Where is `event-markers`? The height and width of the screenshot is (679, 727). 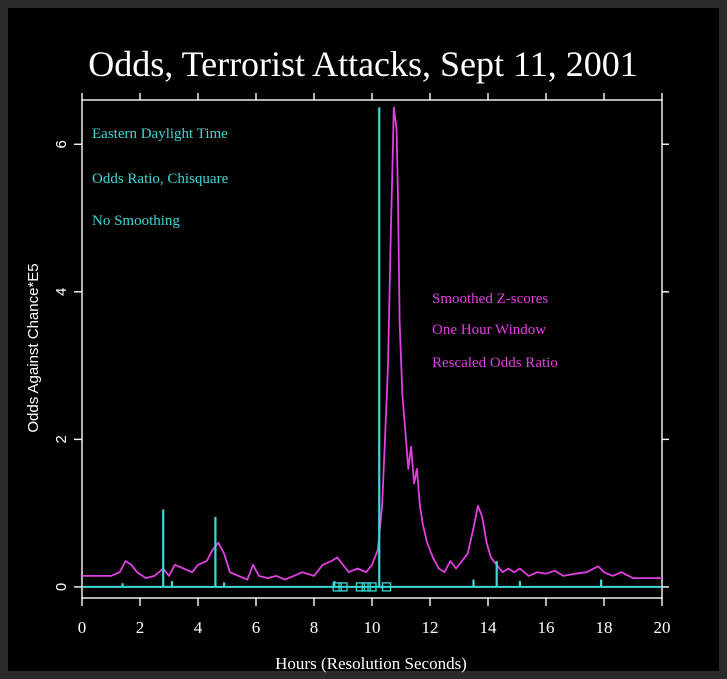 event-markers is located at coordinates (362, 587).